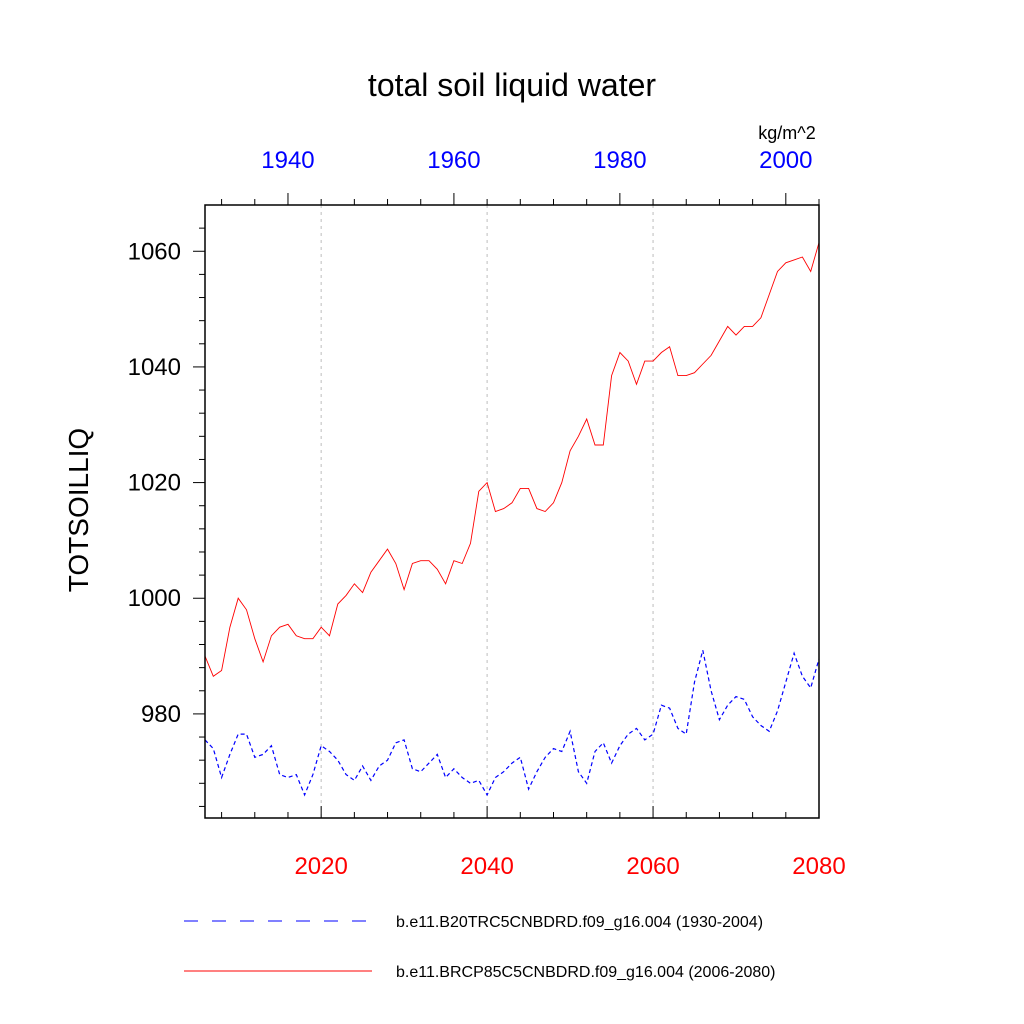 This screenshot has width=1024, height=1024. What do you see at coordinates (154, 483) in the screenshot?
I see `y-tick-label: 1020` at bounding box center [154, 483].